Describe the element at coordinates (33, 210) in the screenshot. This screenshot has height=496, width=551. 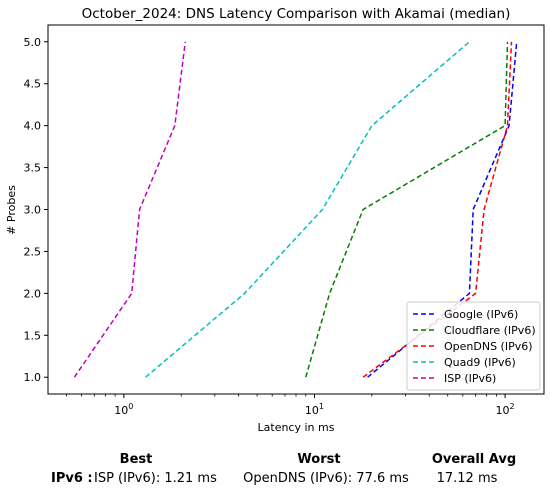
I see `y-tick-label: 3.0` at that location.